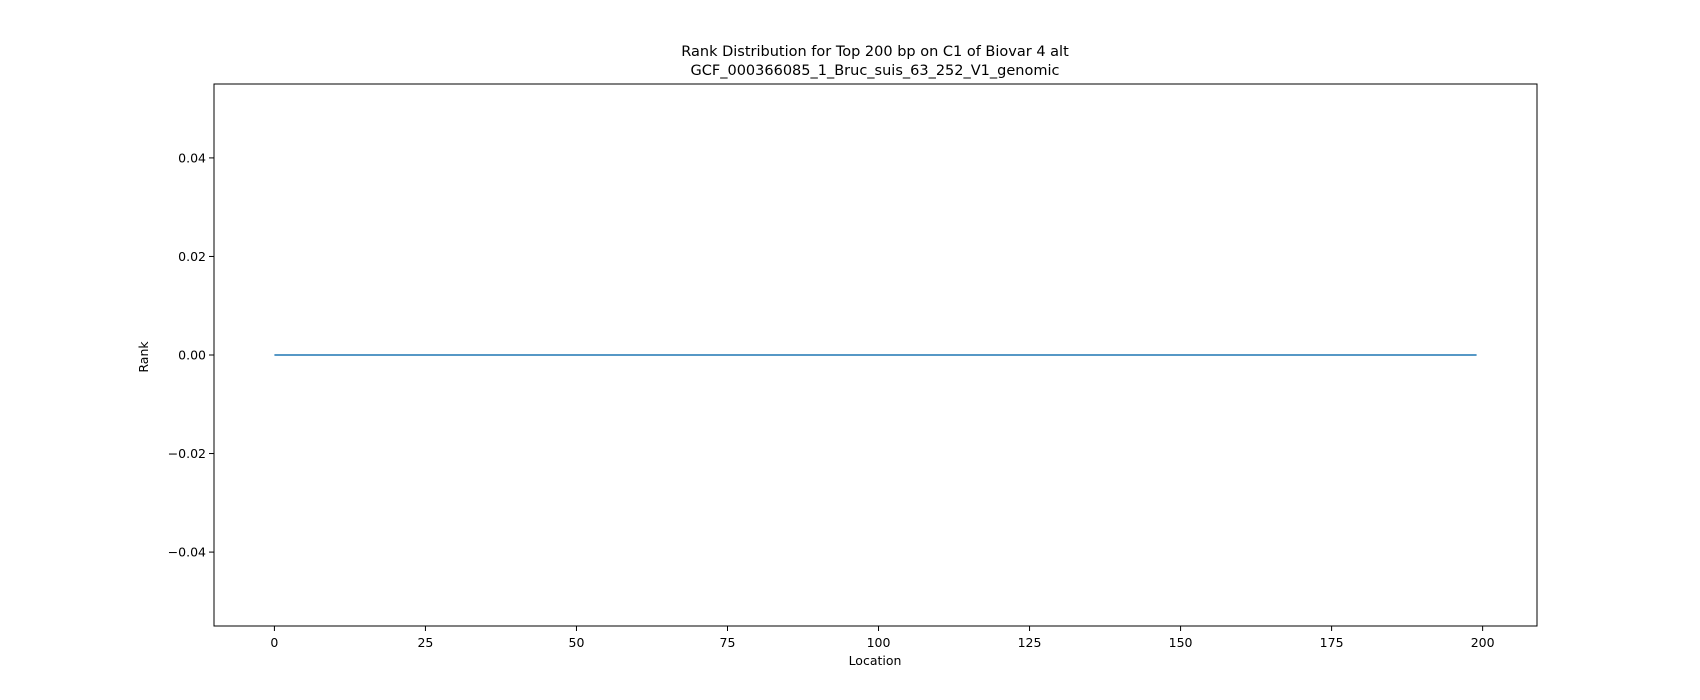 This screenshot has height=700, width=1700. I want to click on x-tick-label: 200, so click(1483, 642).